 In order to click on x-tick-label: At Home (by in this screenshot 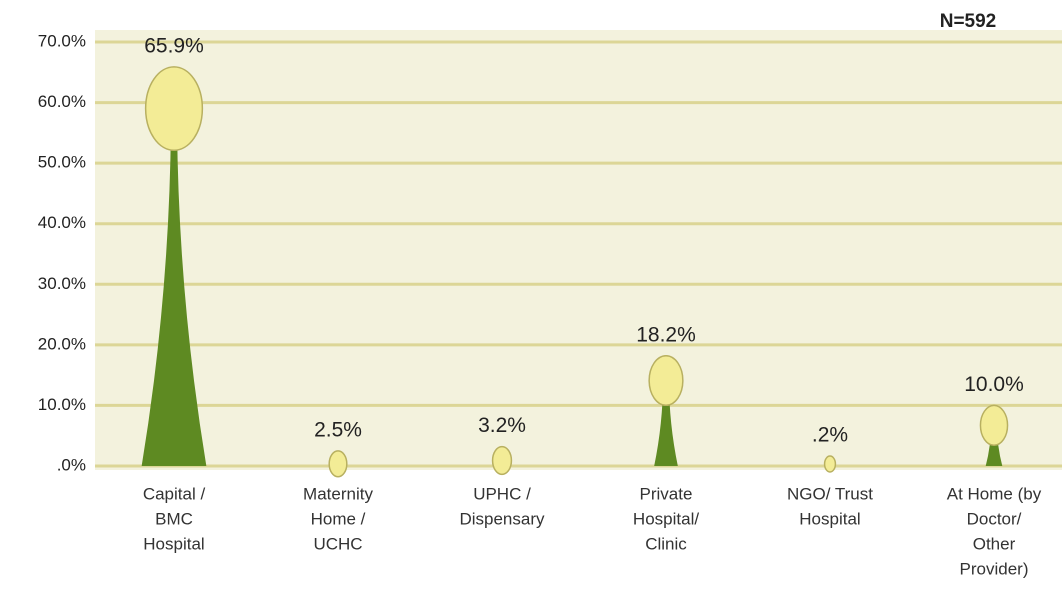, I will do `click(994, 493)`.